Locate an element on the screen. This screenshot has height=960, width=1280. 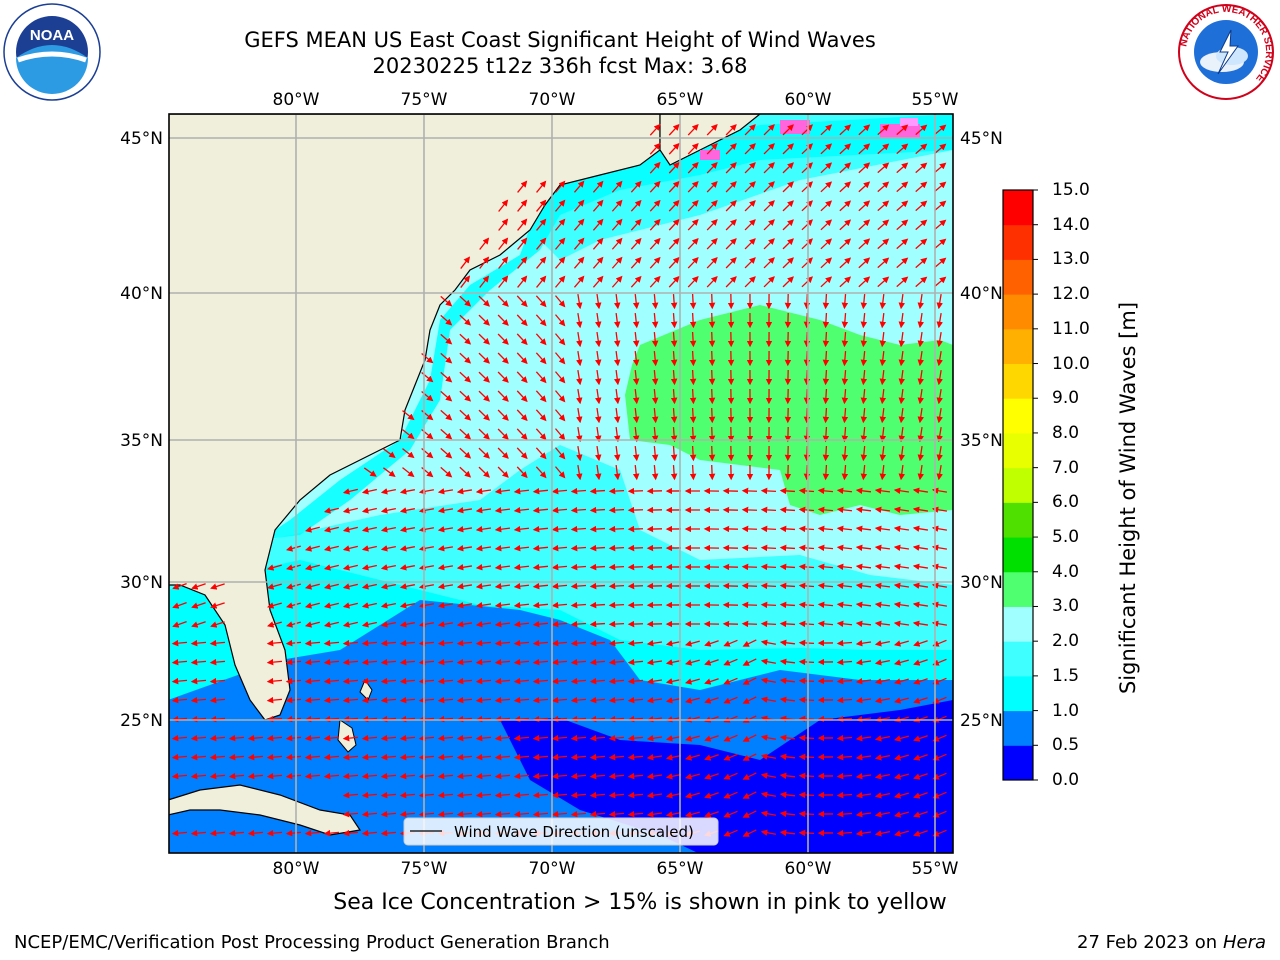
lon-label-bottom: 65°W is located at coordinates (680, 869).